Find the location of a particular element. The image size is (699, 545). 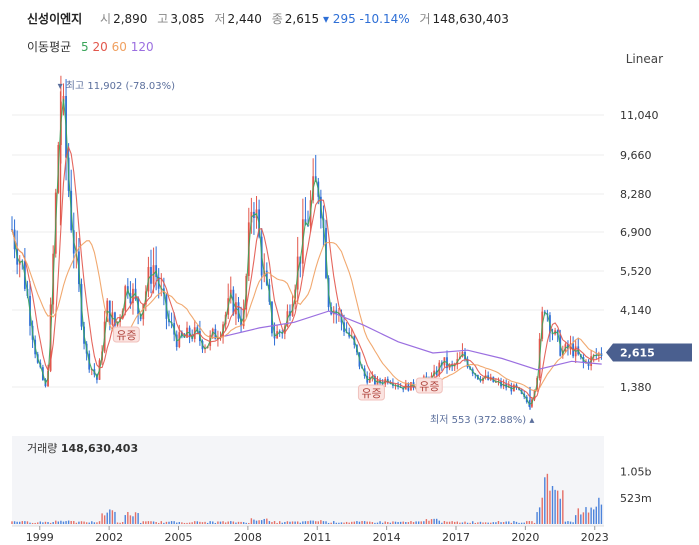

close-label: 종 is located at coordinates (277, 19).